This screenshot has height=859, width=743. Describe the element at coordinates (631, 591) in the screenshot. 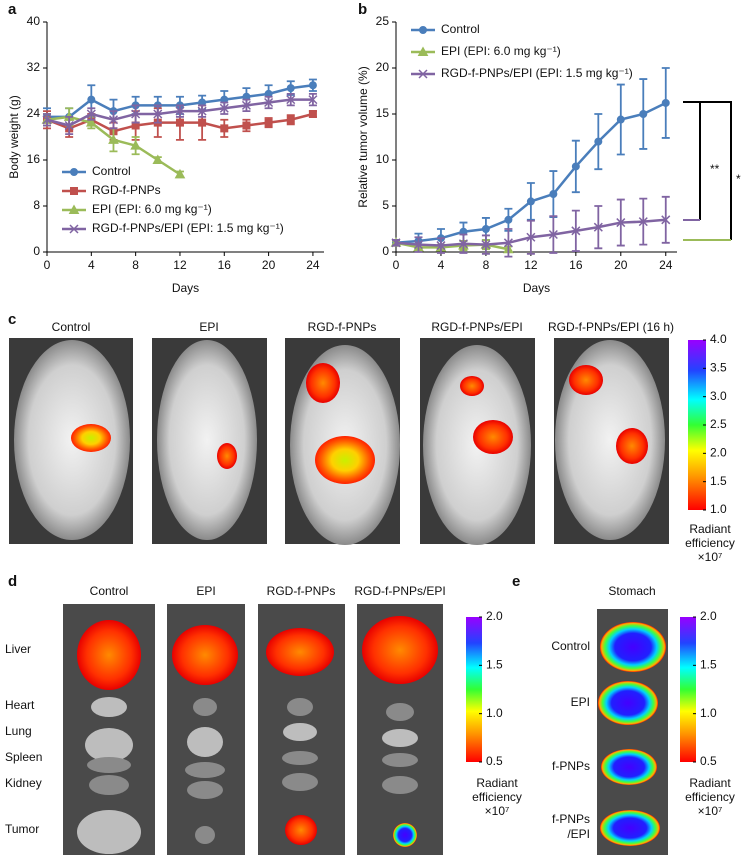

I see `image-title: Stomach` at that location.